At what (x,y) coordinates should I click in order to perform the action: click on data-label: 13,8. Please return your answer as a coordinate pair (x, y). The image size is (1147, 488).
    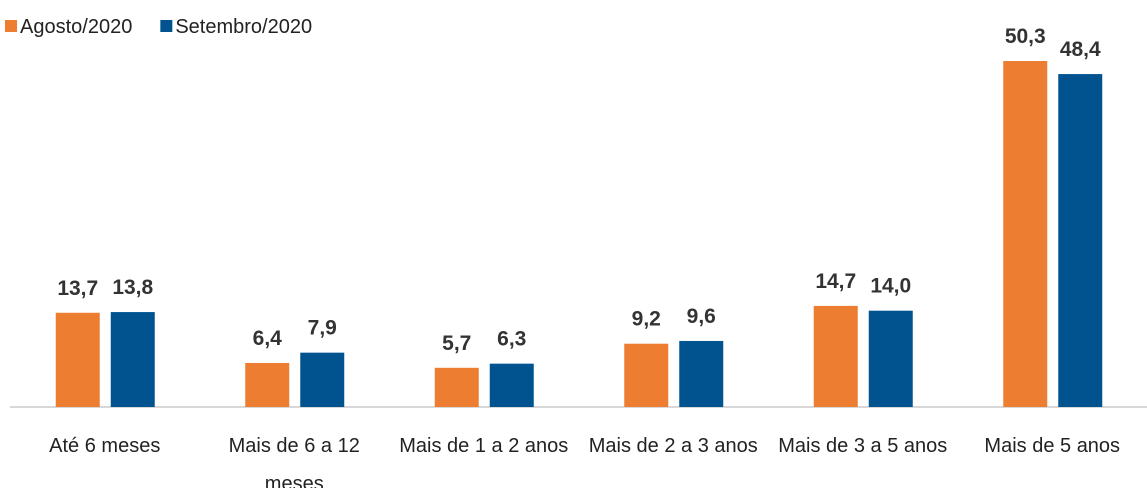
    Looking at the image, I should click on (132, 287).